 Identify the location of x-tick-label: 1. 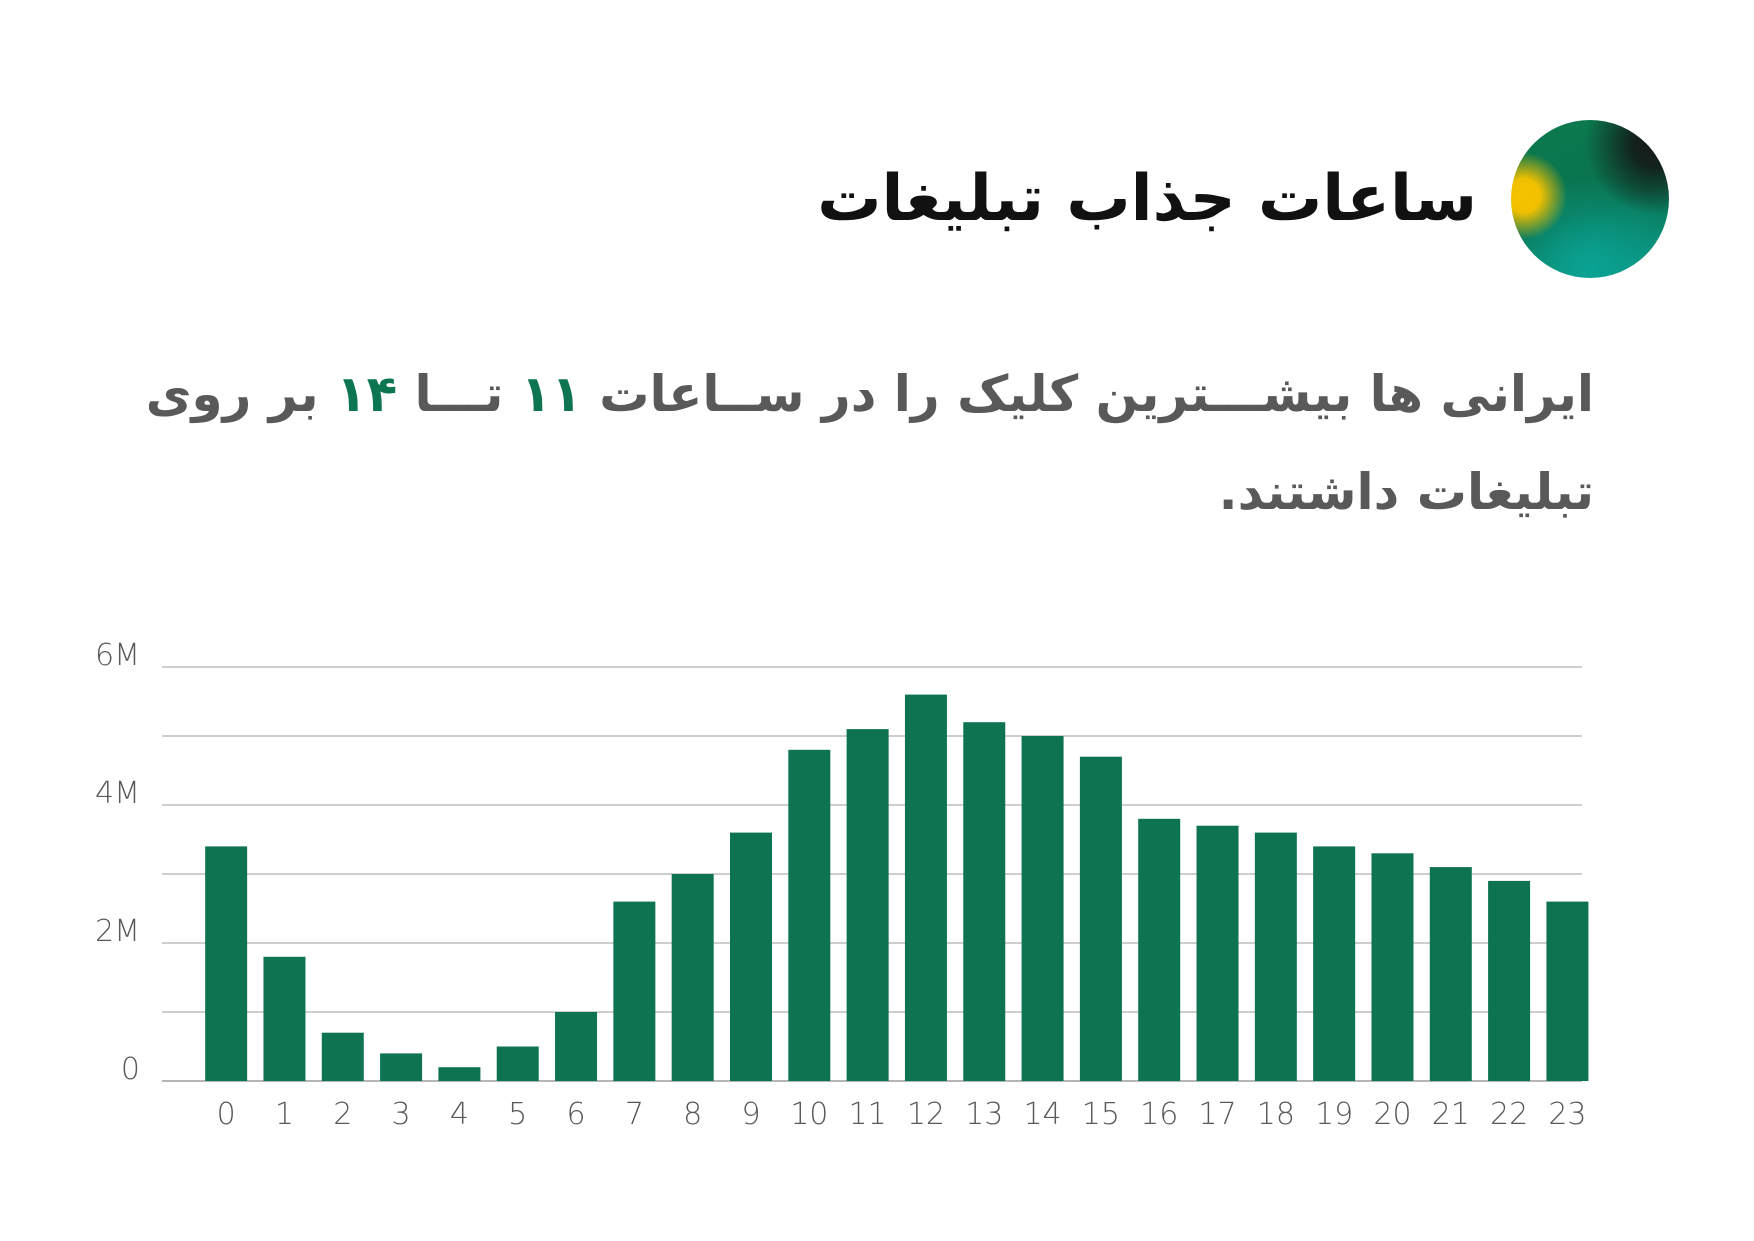
(284, 1114).